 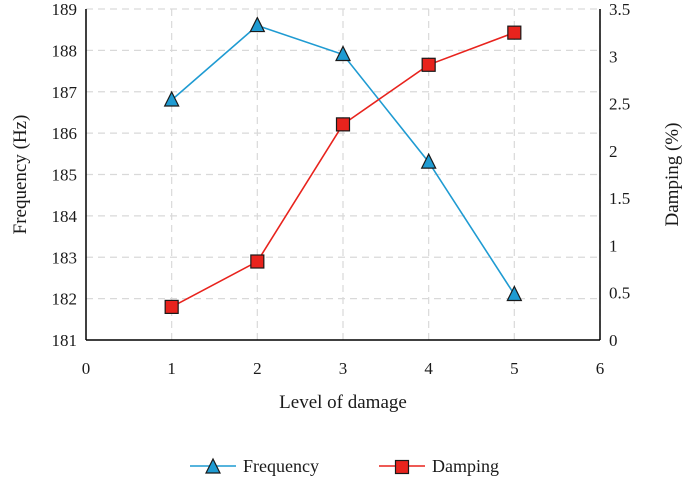 I want to click on left-y-tick-label: 187, so click(x=65, y=92).